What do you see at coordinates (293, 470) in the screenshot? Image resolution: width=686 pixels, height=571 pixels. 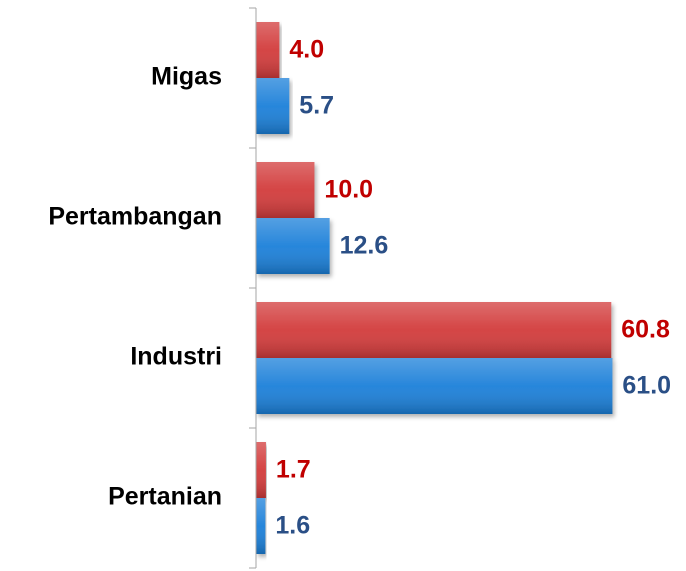 I see `value-label: 1.7` at bounding box center [293, 470].